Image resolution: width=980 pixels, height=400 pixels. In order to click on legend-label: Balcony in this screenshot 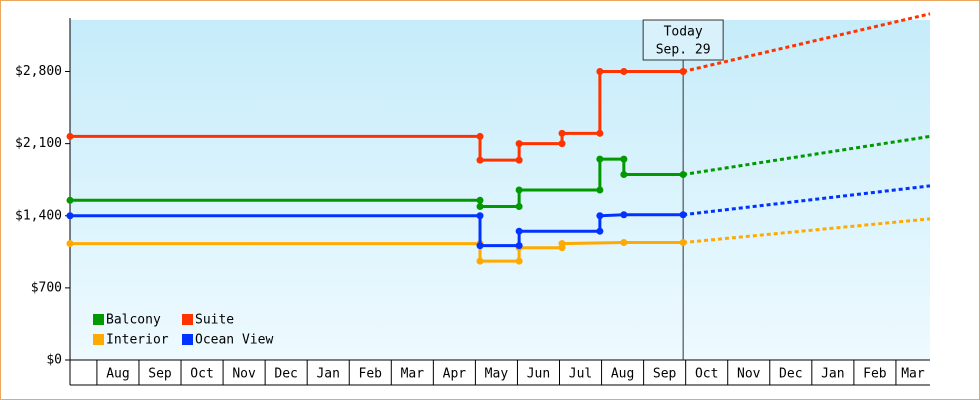, I will do `click(133, 320)`.